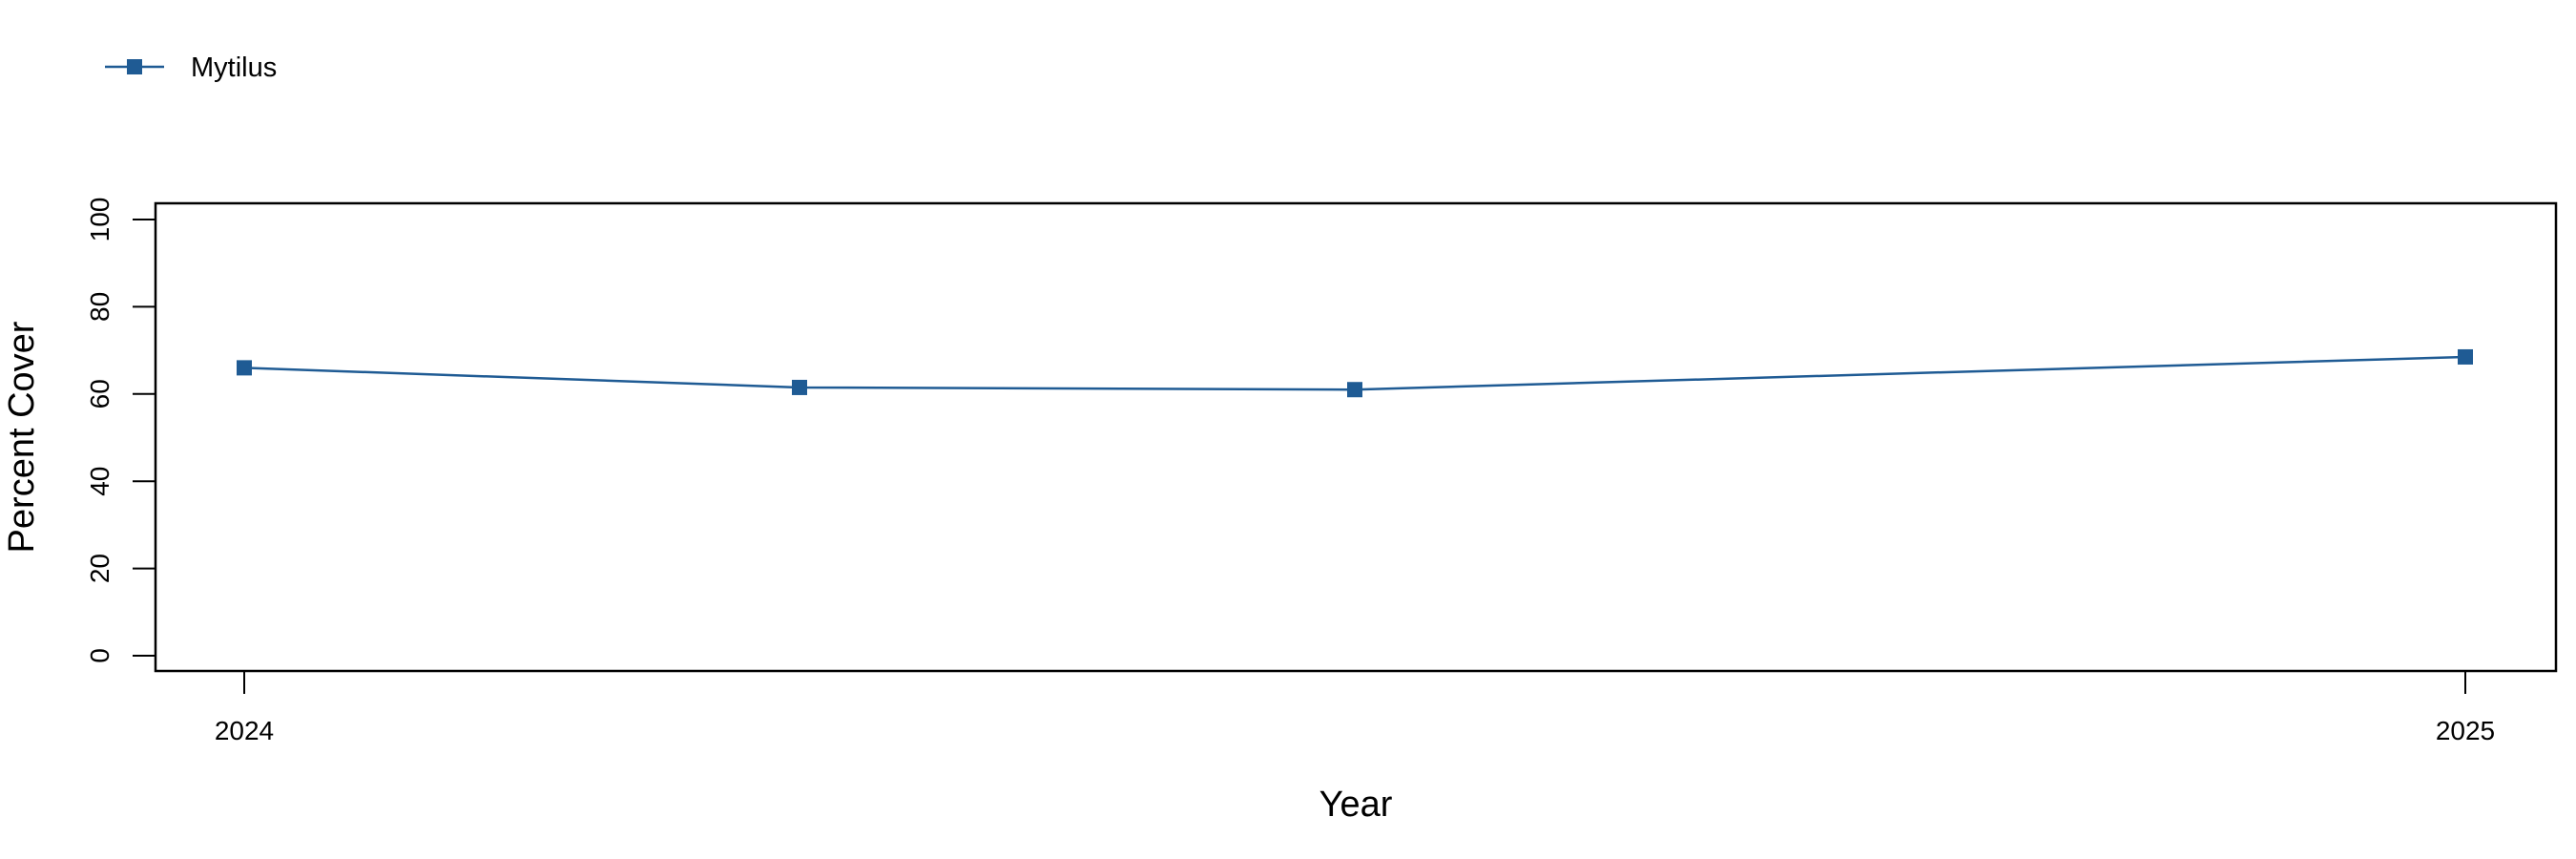  Describe the element at coordinates (99, 307) in the screenshot. I see `y-tick-label-80: 80` at that location.